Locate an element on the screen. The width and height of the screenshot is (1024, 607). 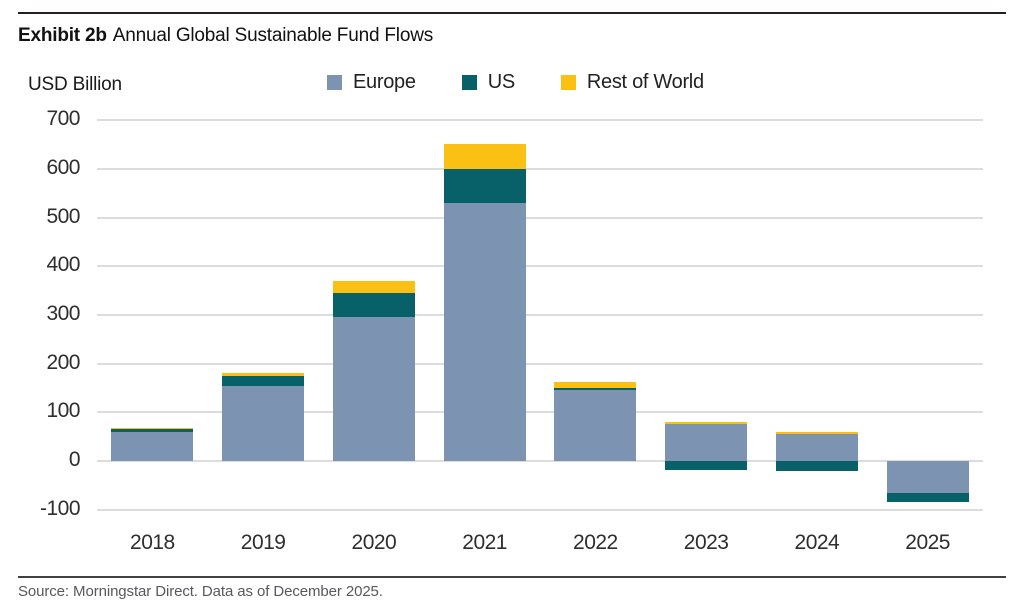
x-tick-label-2022: 2022 is located at coordinates (595, 542).